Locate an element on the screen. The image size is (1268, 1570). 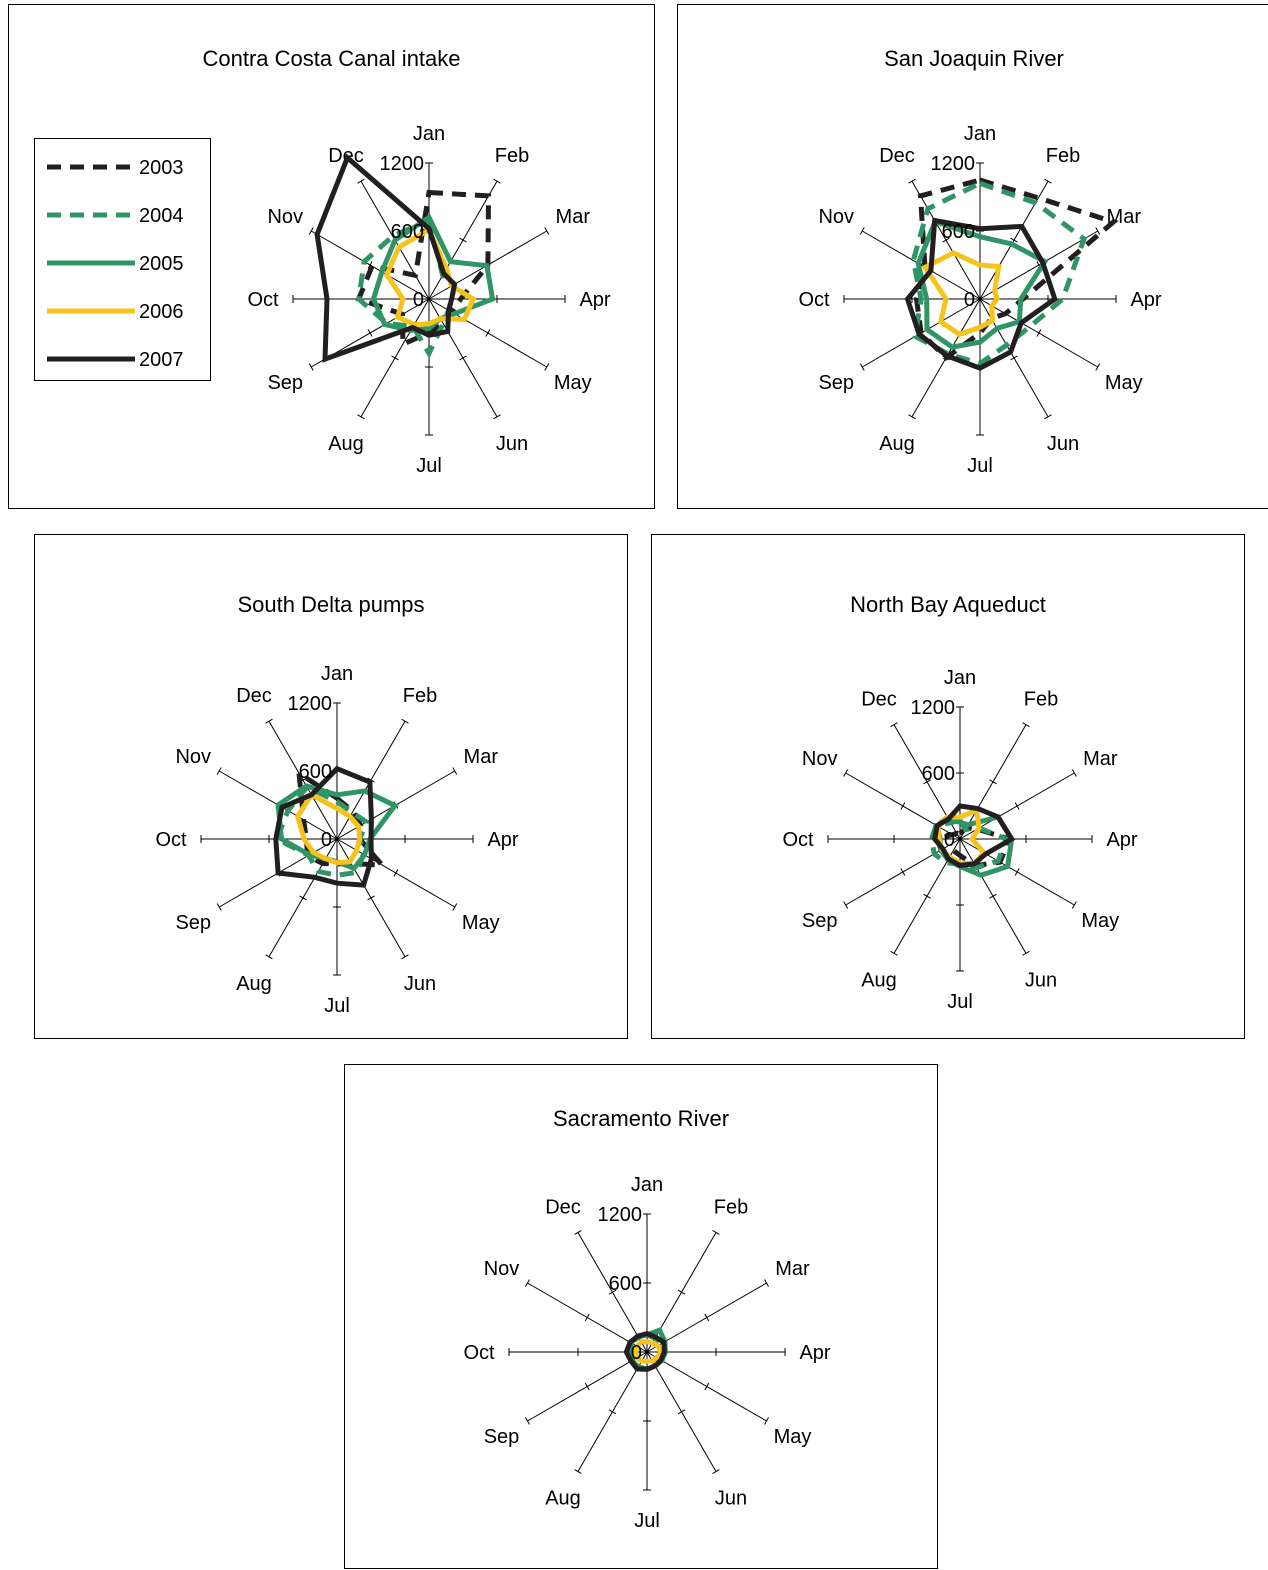
series-2005 is located at coordinates (433, 273).